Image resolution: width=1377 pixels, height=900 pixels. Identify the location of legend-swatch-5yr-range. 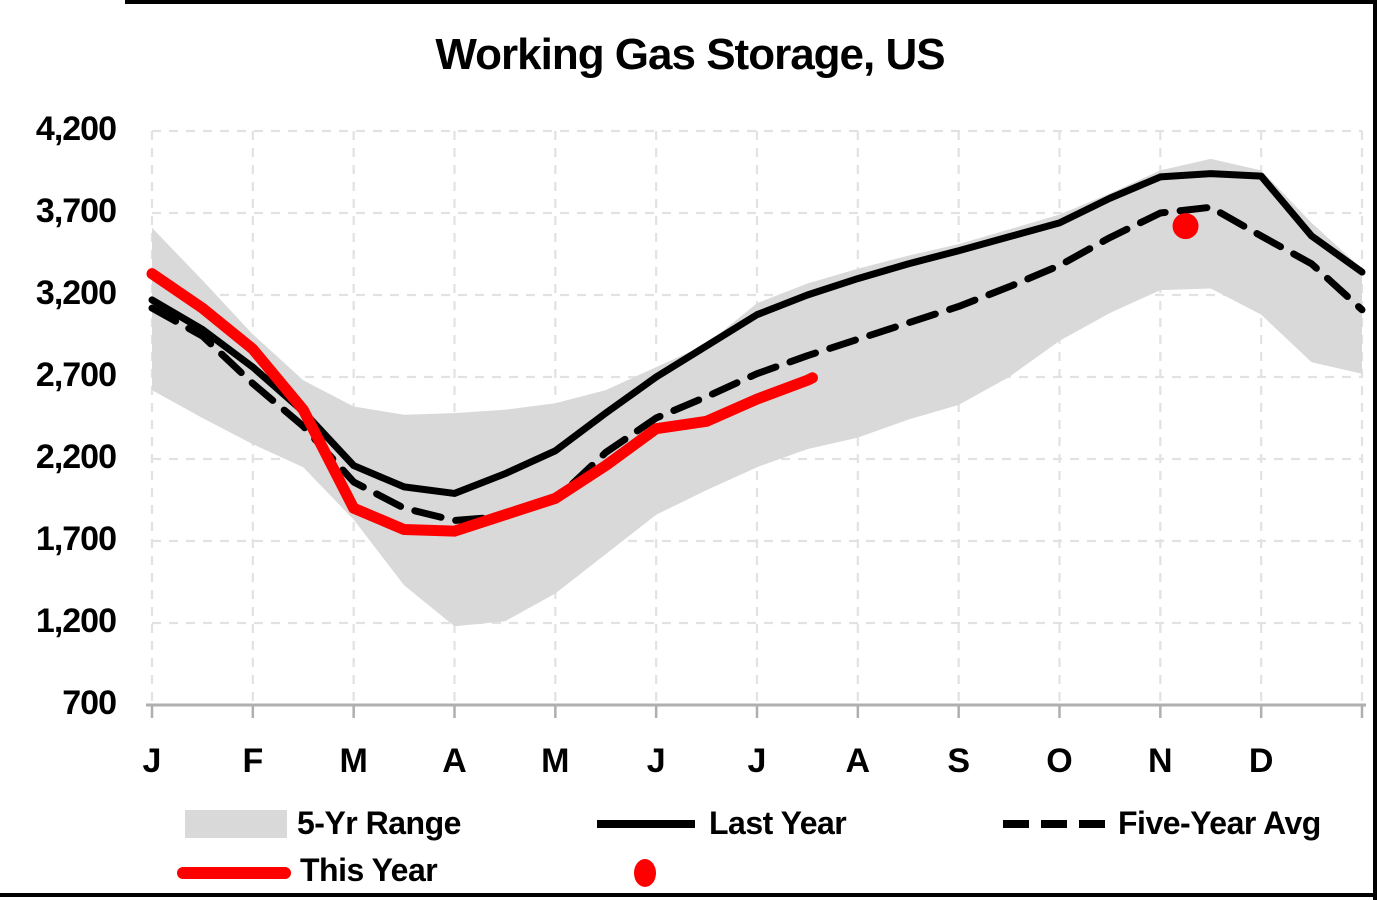
(236, 824).